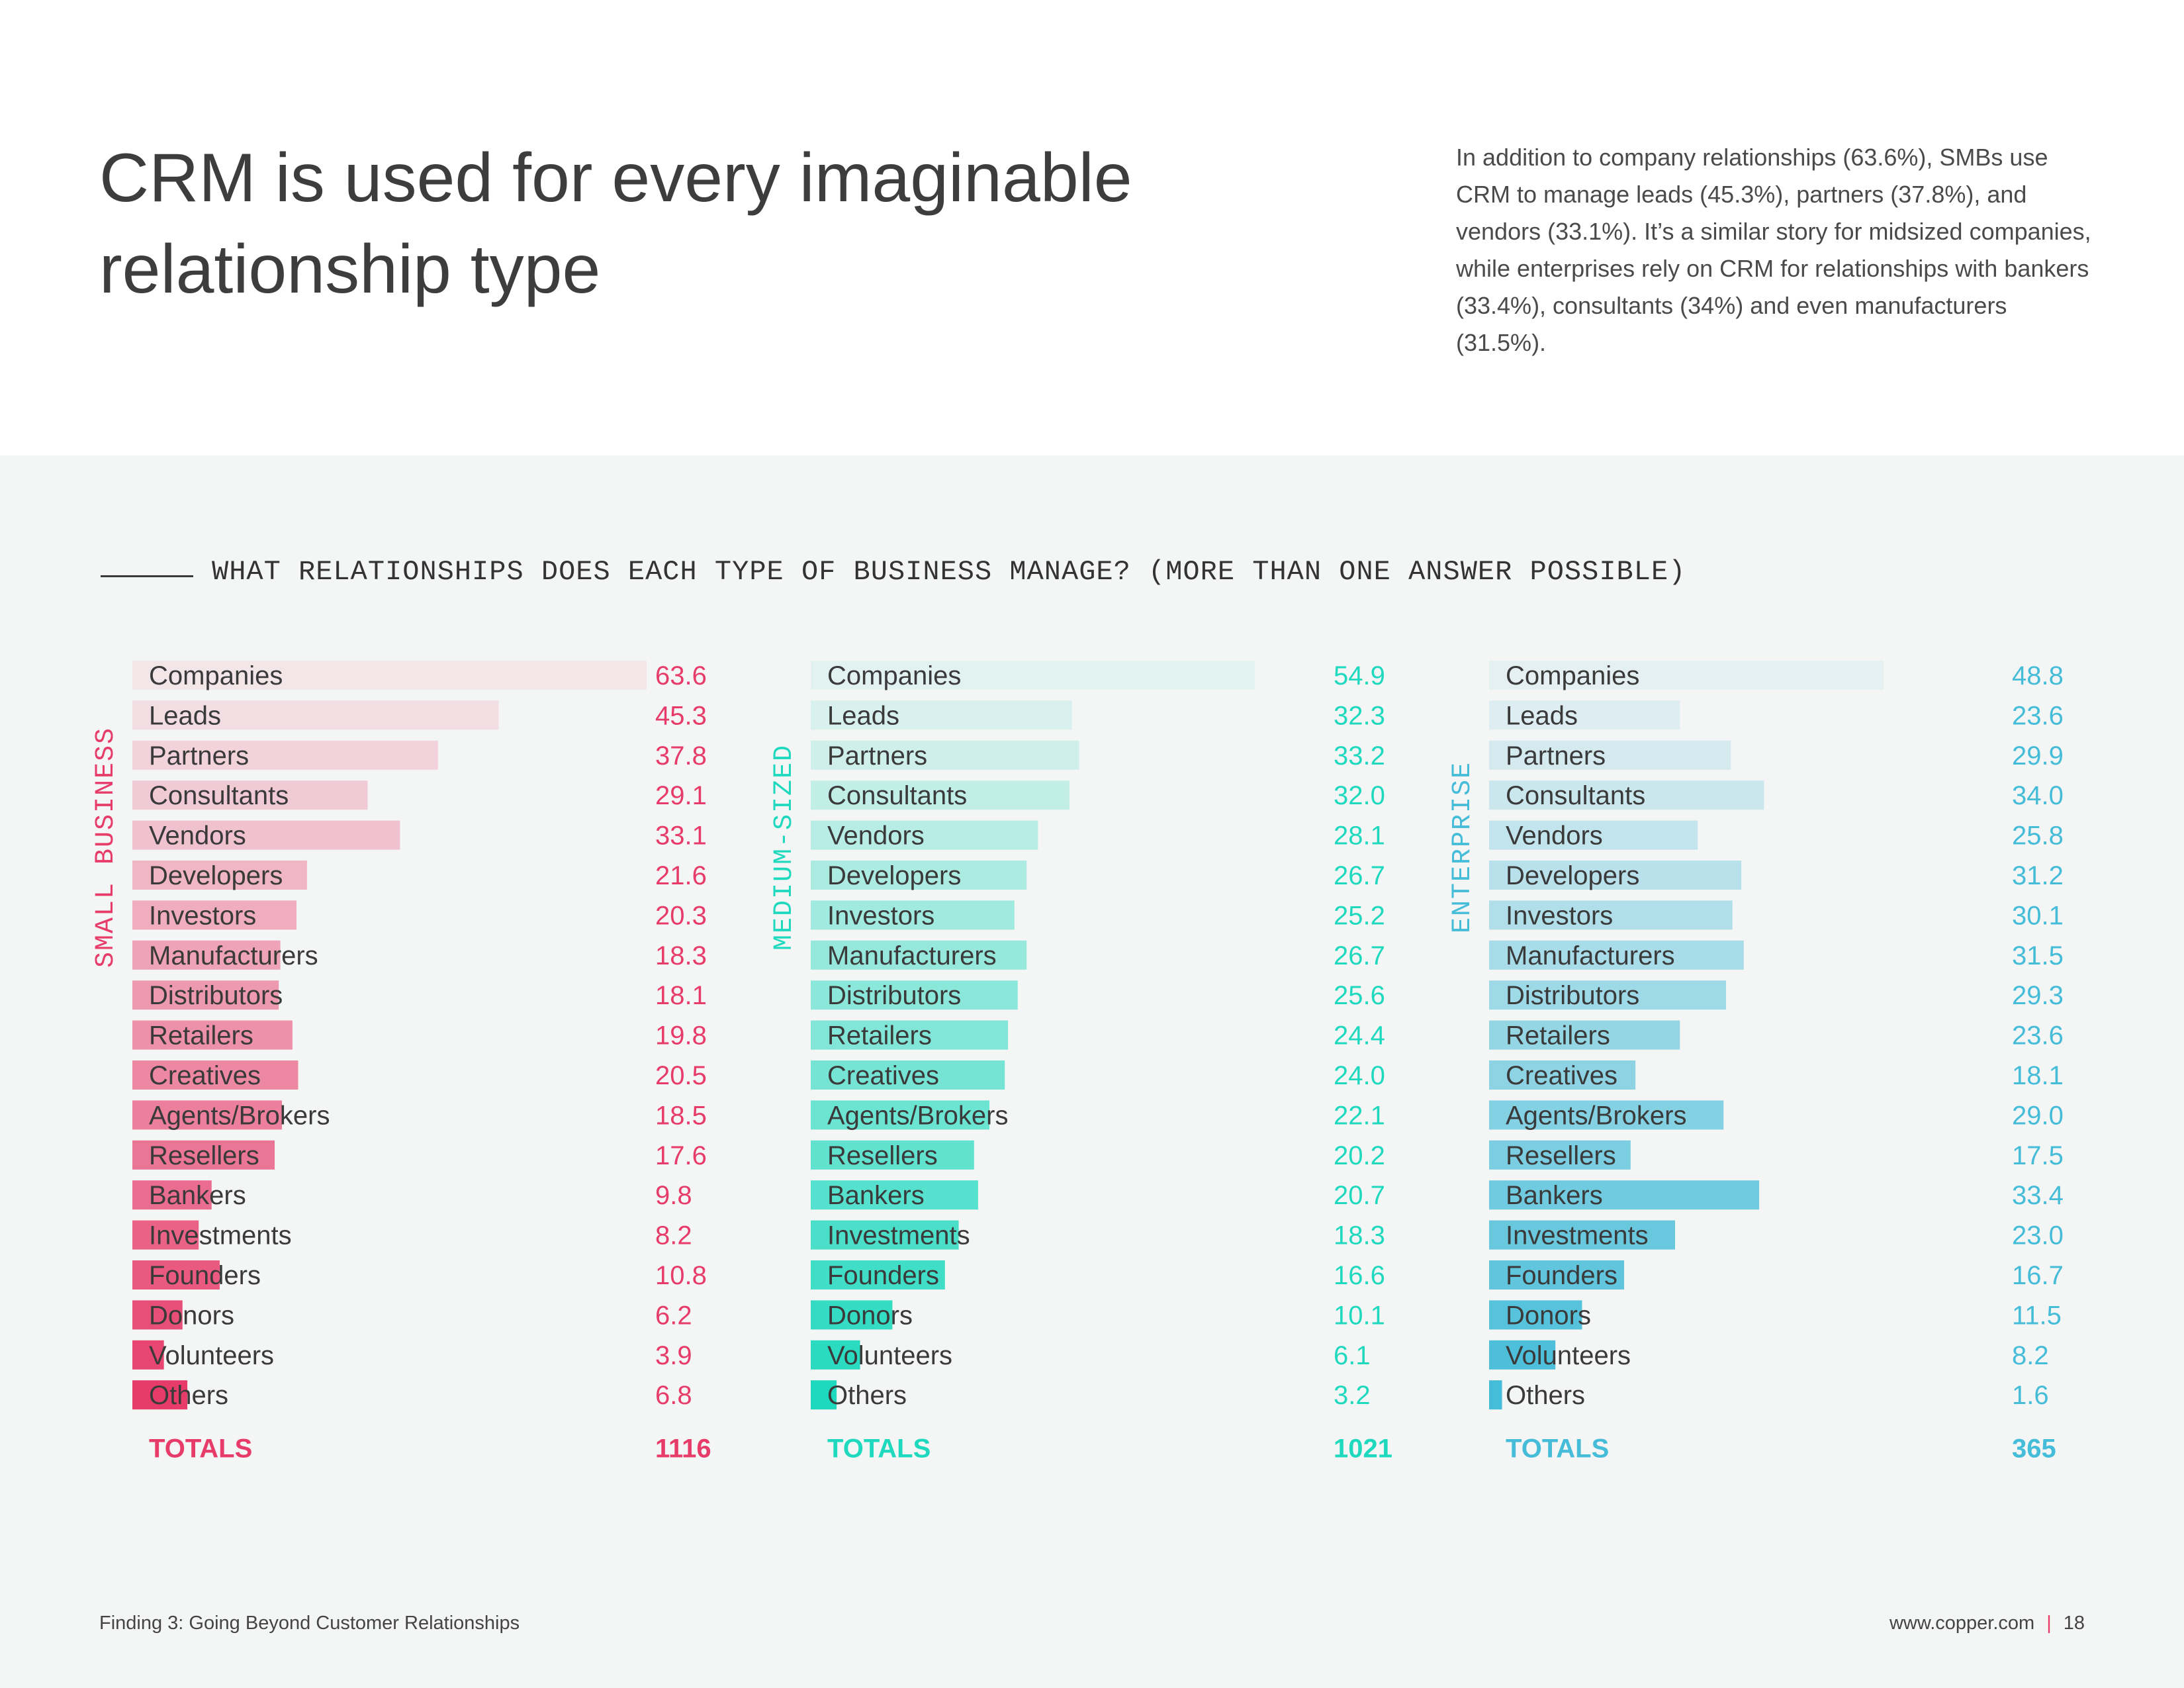 This screenshot has height=1688, width=2184. Describe the element at coordinates (1359, 1075) in the screenshot. I see `value-label-medium-sized-creatives: 24.0` at that location.